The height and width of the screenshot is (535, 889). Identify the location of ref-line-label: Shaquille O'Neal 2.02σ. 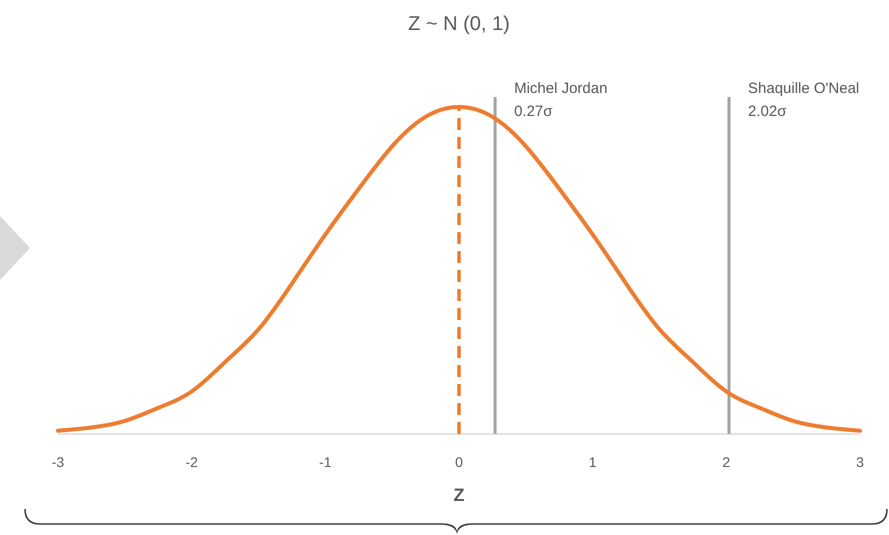
(804, 100).